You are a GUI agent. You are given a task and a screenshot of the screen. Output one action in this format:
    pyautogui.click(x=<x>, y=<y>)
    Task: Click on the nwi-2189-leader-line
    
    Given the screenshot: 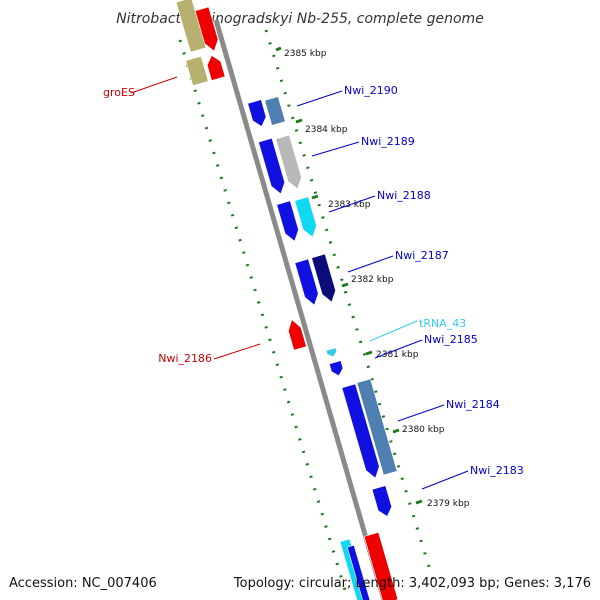 What is the action you would take?
    pyautogui.click(x=335, y=149)
    